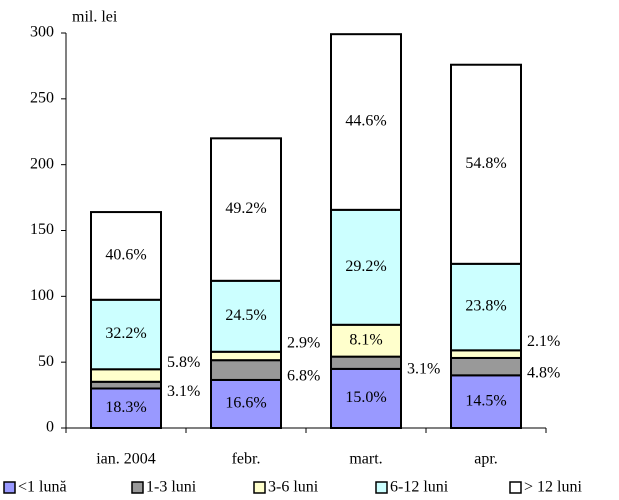 The image size is (619, 500). What do you see at coordinates (171, 487) in the screenshot?
I see `legend-label: 1-3 luni` at bounding box center [171, 487].